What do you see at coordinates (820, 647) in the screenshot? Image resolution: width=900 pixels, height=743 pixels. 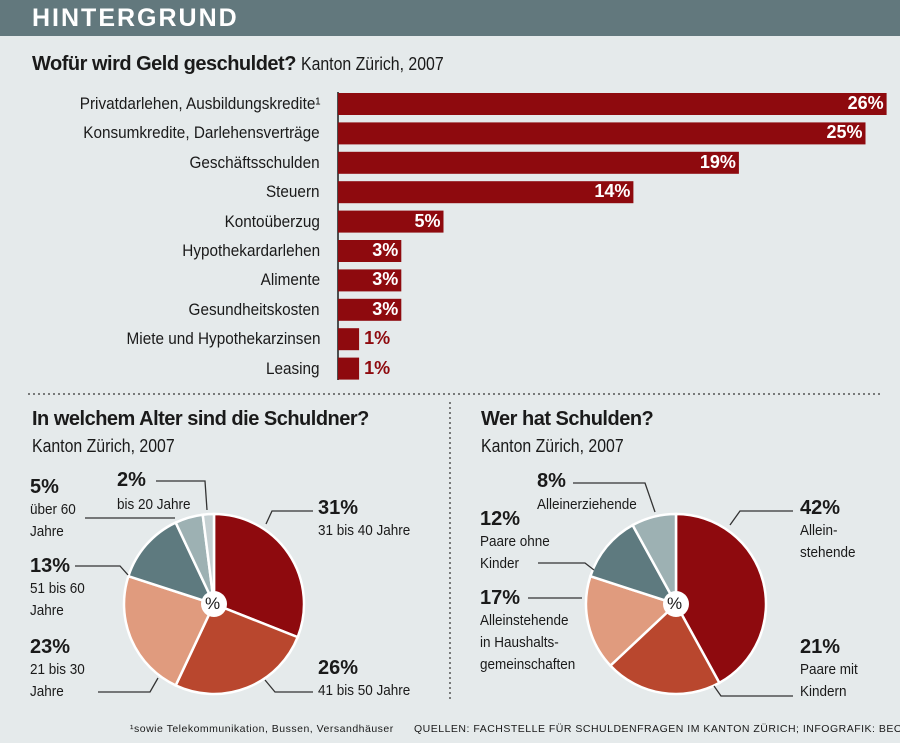 I see `pie-slice-value: 21%` at bounding box center [820, 647].